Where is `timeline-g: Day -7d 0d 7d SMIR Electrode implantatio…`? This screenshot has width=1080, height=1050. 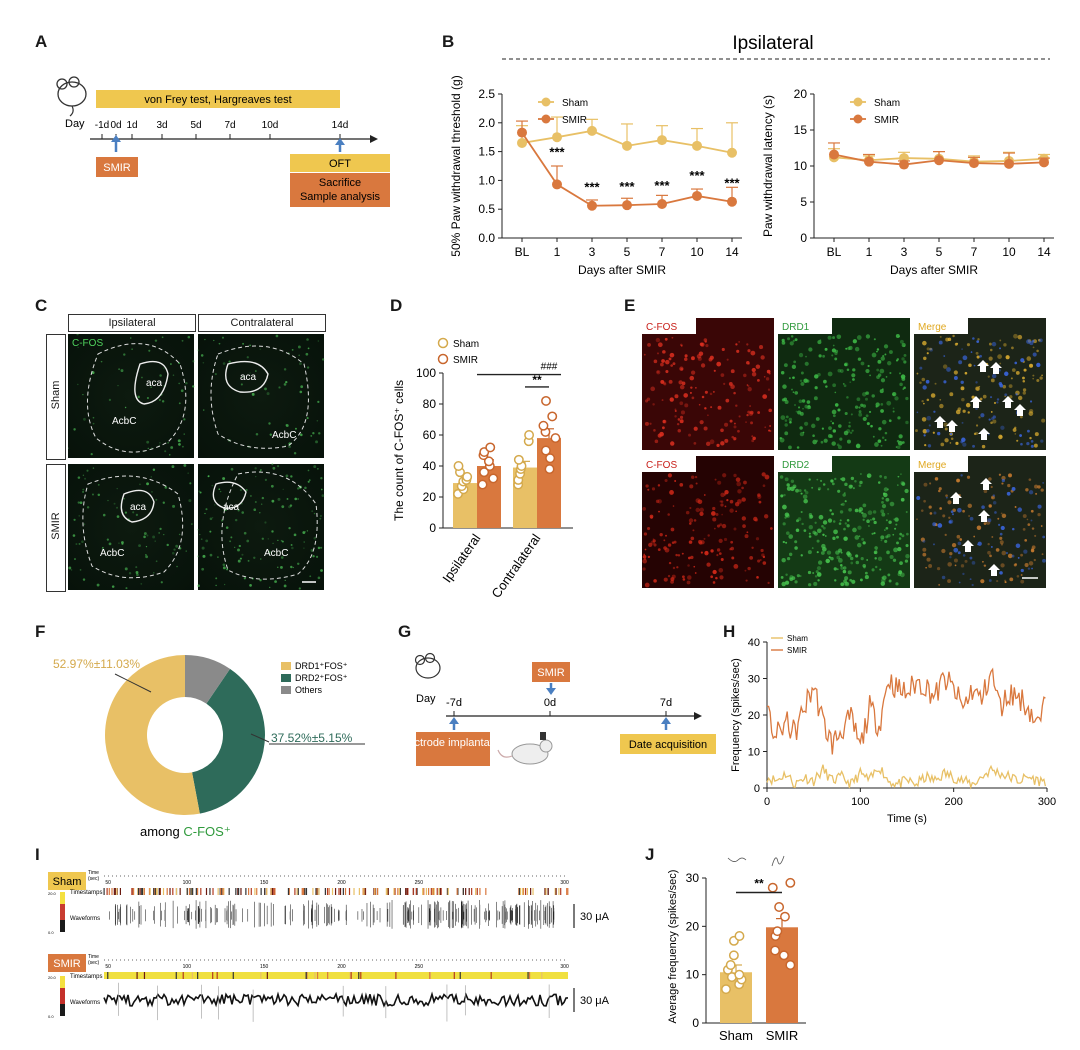 timeline-g: Day -7d 0d 7d SMIR Electrode implantatio… is located at coordinates (563, 709).